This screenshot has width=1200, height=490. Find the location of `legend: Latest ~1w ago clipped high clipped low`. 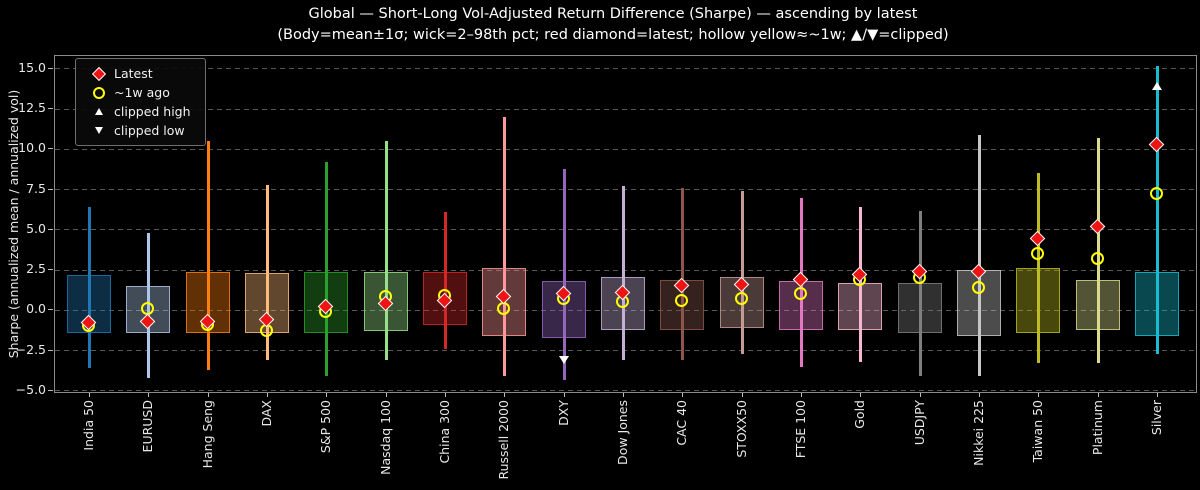

legend: Latest ~1w ago clipped high clipped low is located at coordinates (140, 102).